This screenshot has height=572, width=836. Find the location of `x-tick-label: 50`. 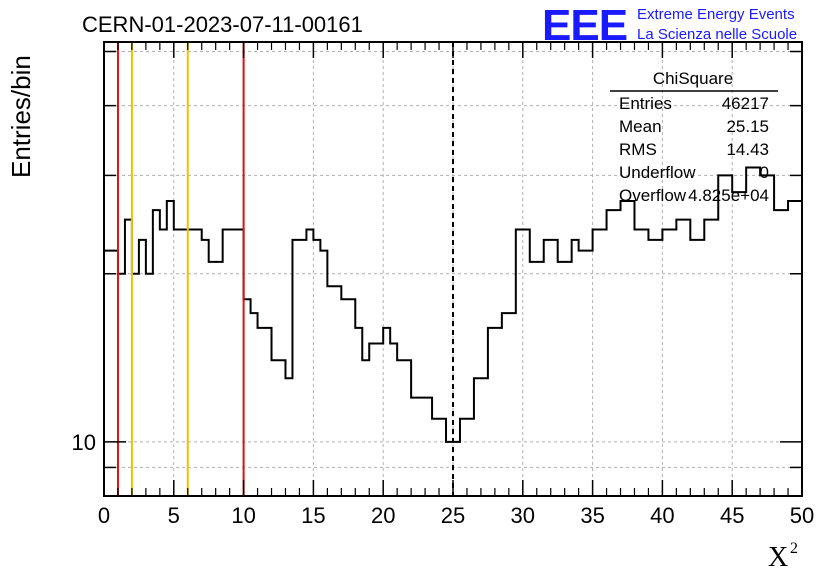

x-tick-label: 50 is located at coordinates (802, 515).